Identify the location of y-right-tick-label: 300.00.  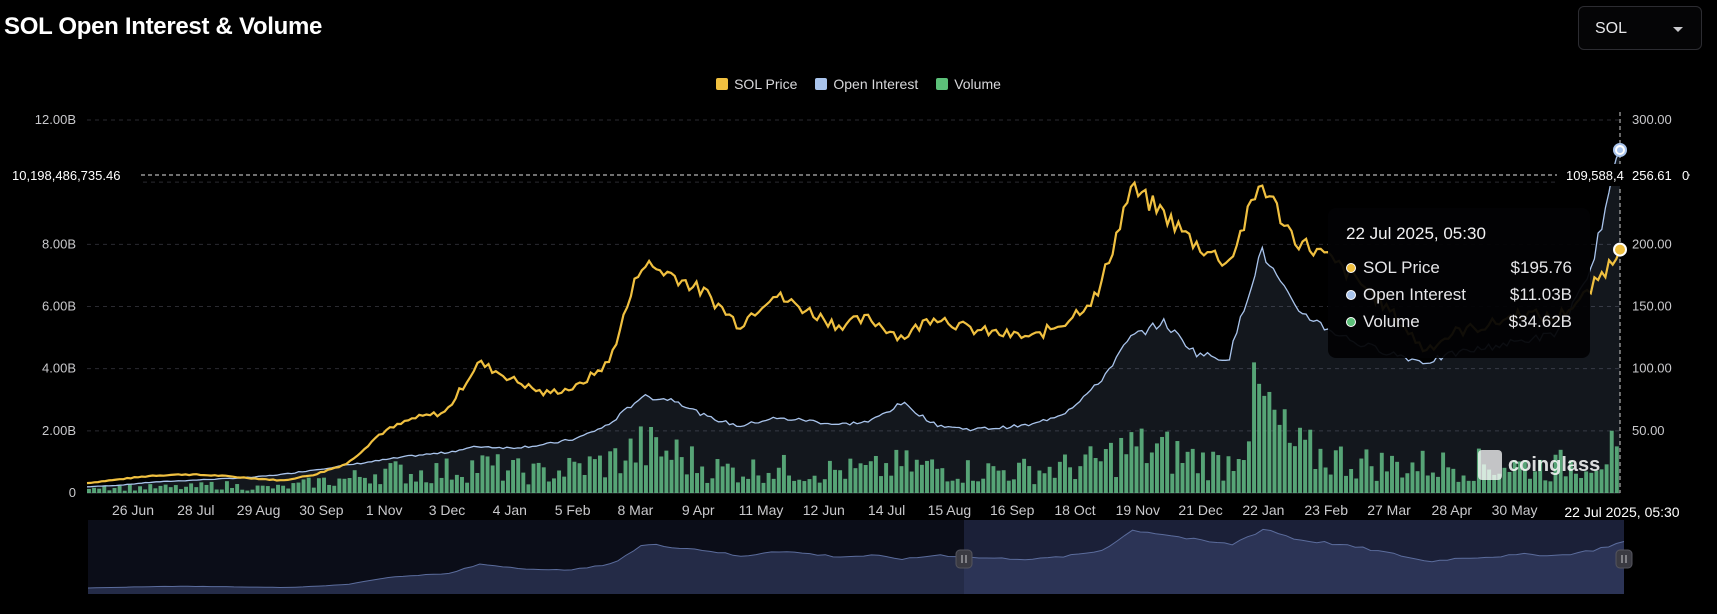
(1652, 119).